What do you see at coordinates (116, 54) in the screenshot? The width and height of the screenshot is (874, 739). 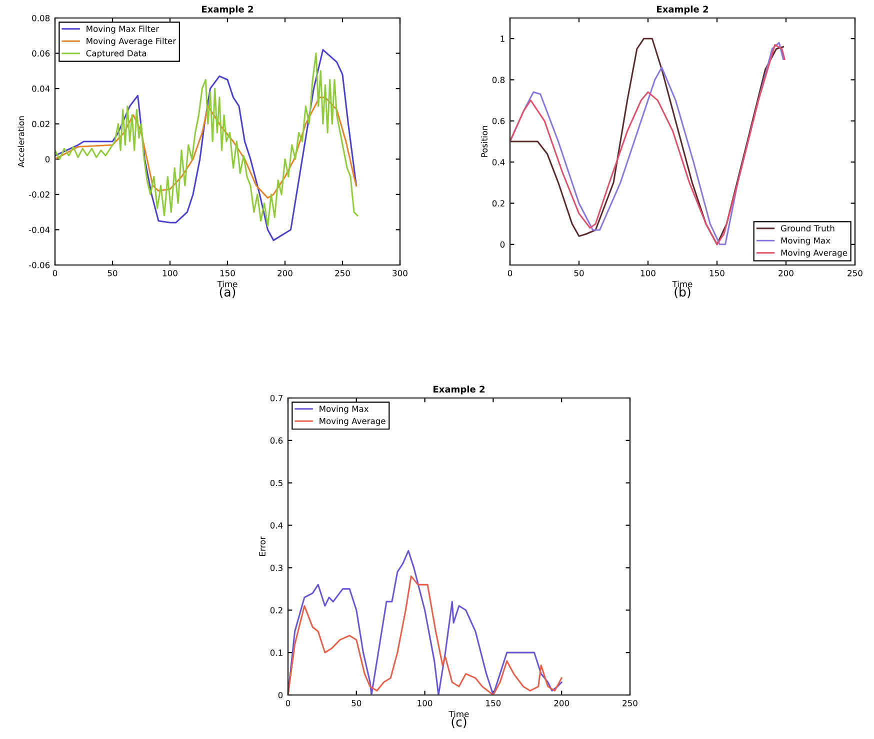 I see `legend-label: Captured Data` at bounding box center [116, 54].